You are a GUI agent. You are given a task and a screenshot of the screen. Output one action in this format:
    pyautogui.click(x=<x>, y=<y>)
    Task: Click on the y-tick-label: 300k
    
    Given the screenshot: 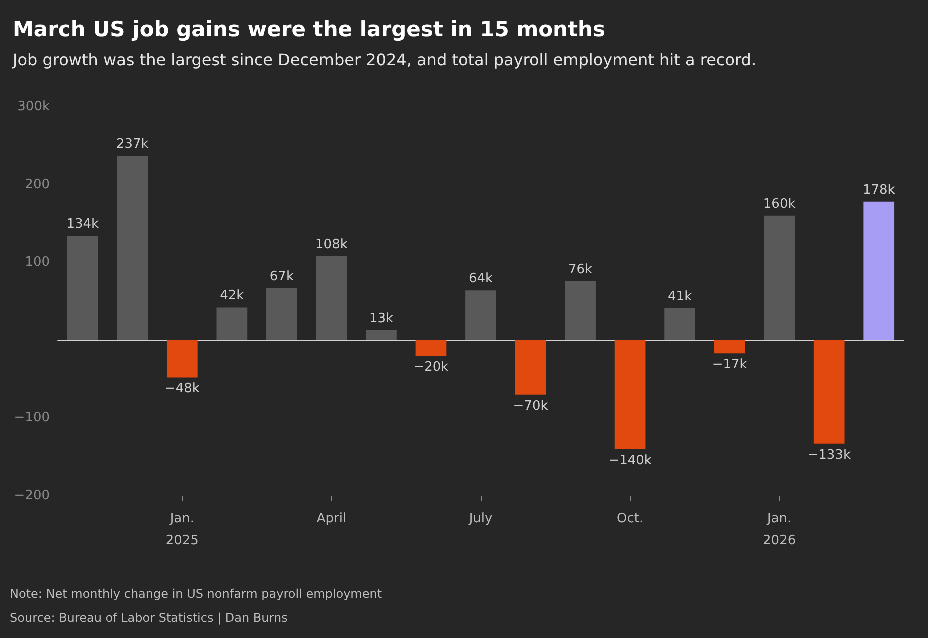 What is the action you would take?
    pyautogui.click(x=34, y=107)
    